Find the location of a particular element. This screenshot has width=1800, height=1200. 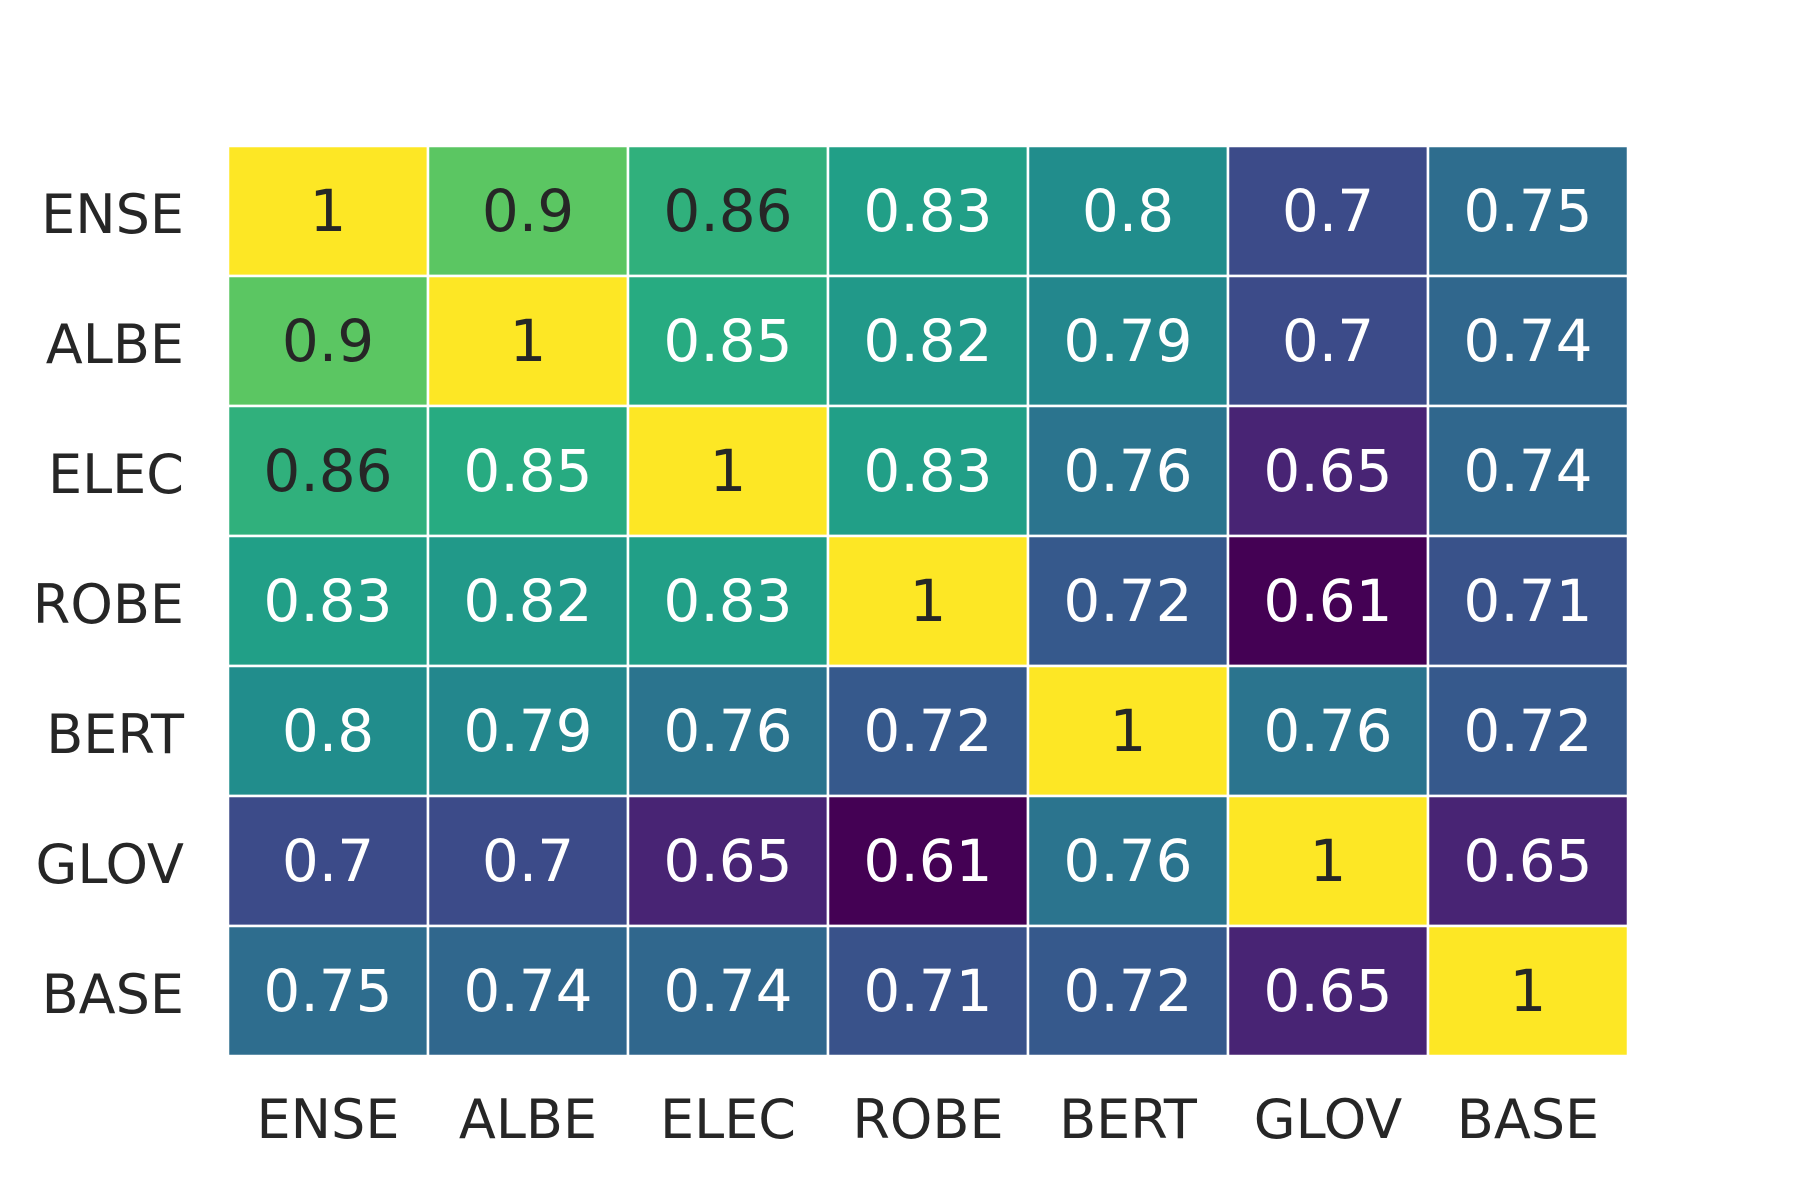

row-label-elec: ELEC is located at coordinates (116, 474).